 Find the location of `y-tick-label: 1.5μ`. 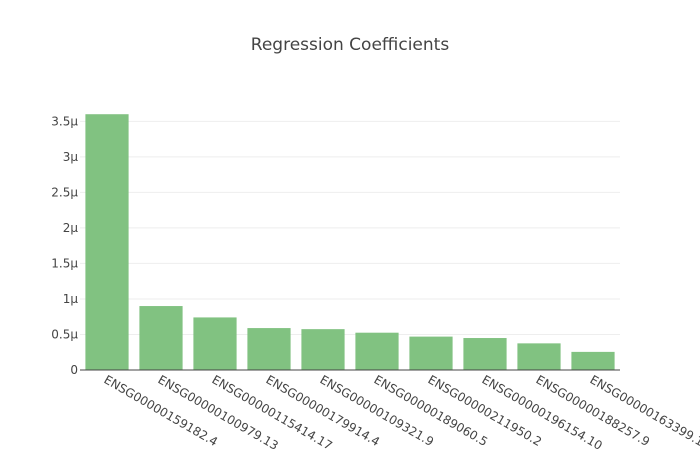

y-tick-label: 1.5μ is located at coordinates (64, 263).